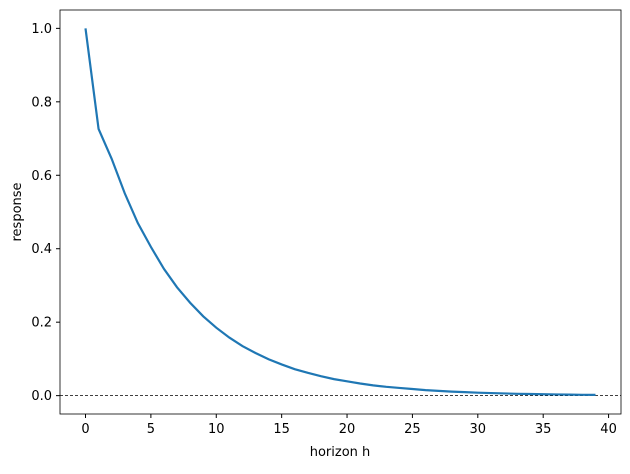  What do you see at coordinates (17, 211) in the screenshot?
I see `y-axis-label: response` at bounding box center [17, 211].